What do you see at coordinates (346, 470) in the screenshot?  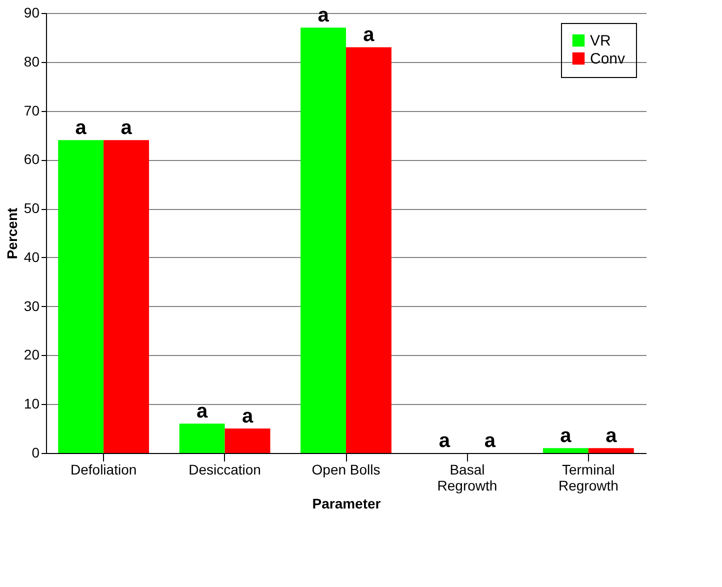 I see `x-tick-label: Open Bolls` at bounding box center [346, 470].